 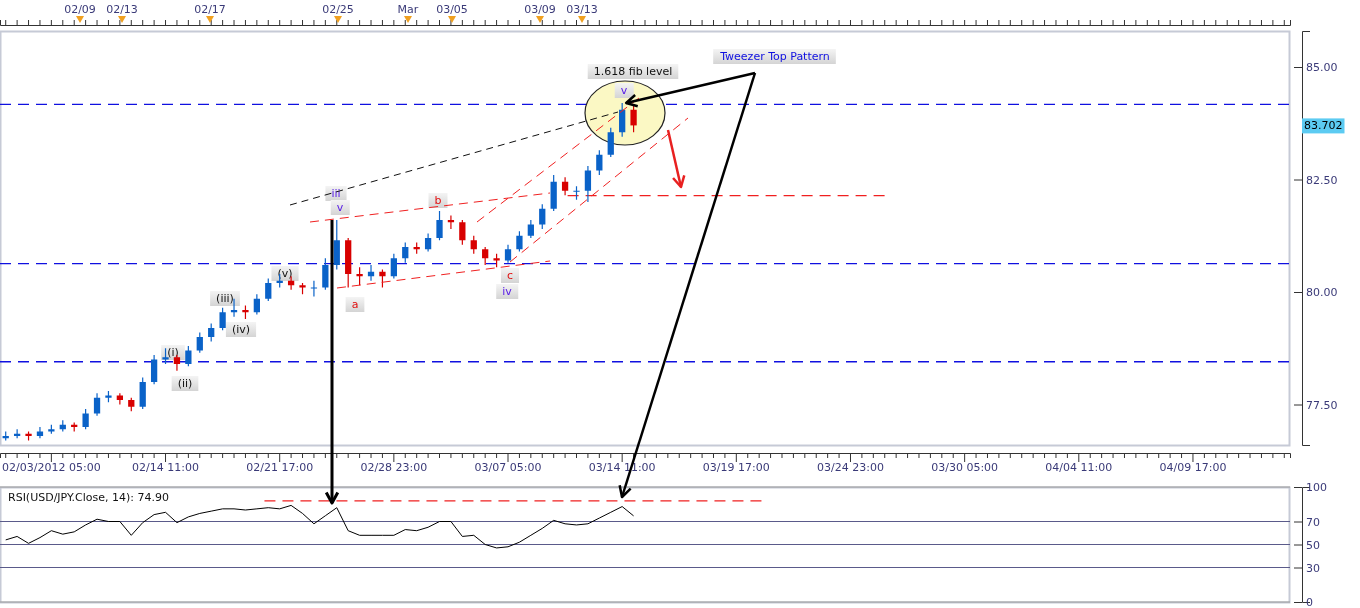 I want to click on annotation: iv, so click(x=507, y=291).